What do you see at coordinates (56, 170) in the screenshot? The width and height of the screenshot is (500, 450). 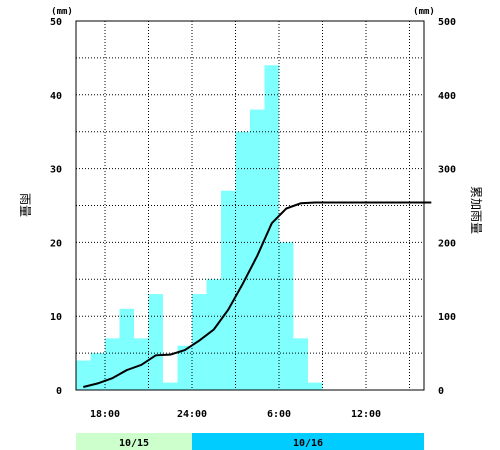 I see `y-tick-left: 30` at bounding box center [56, 170].